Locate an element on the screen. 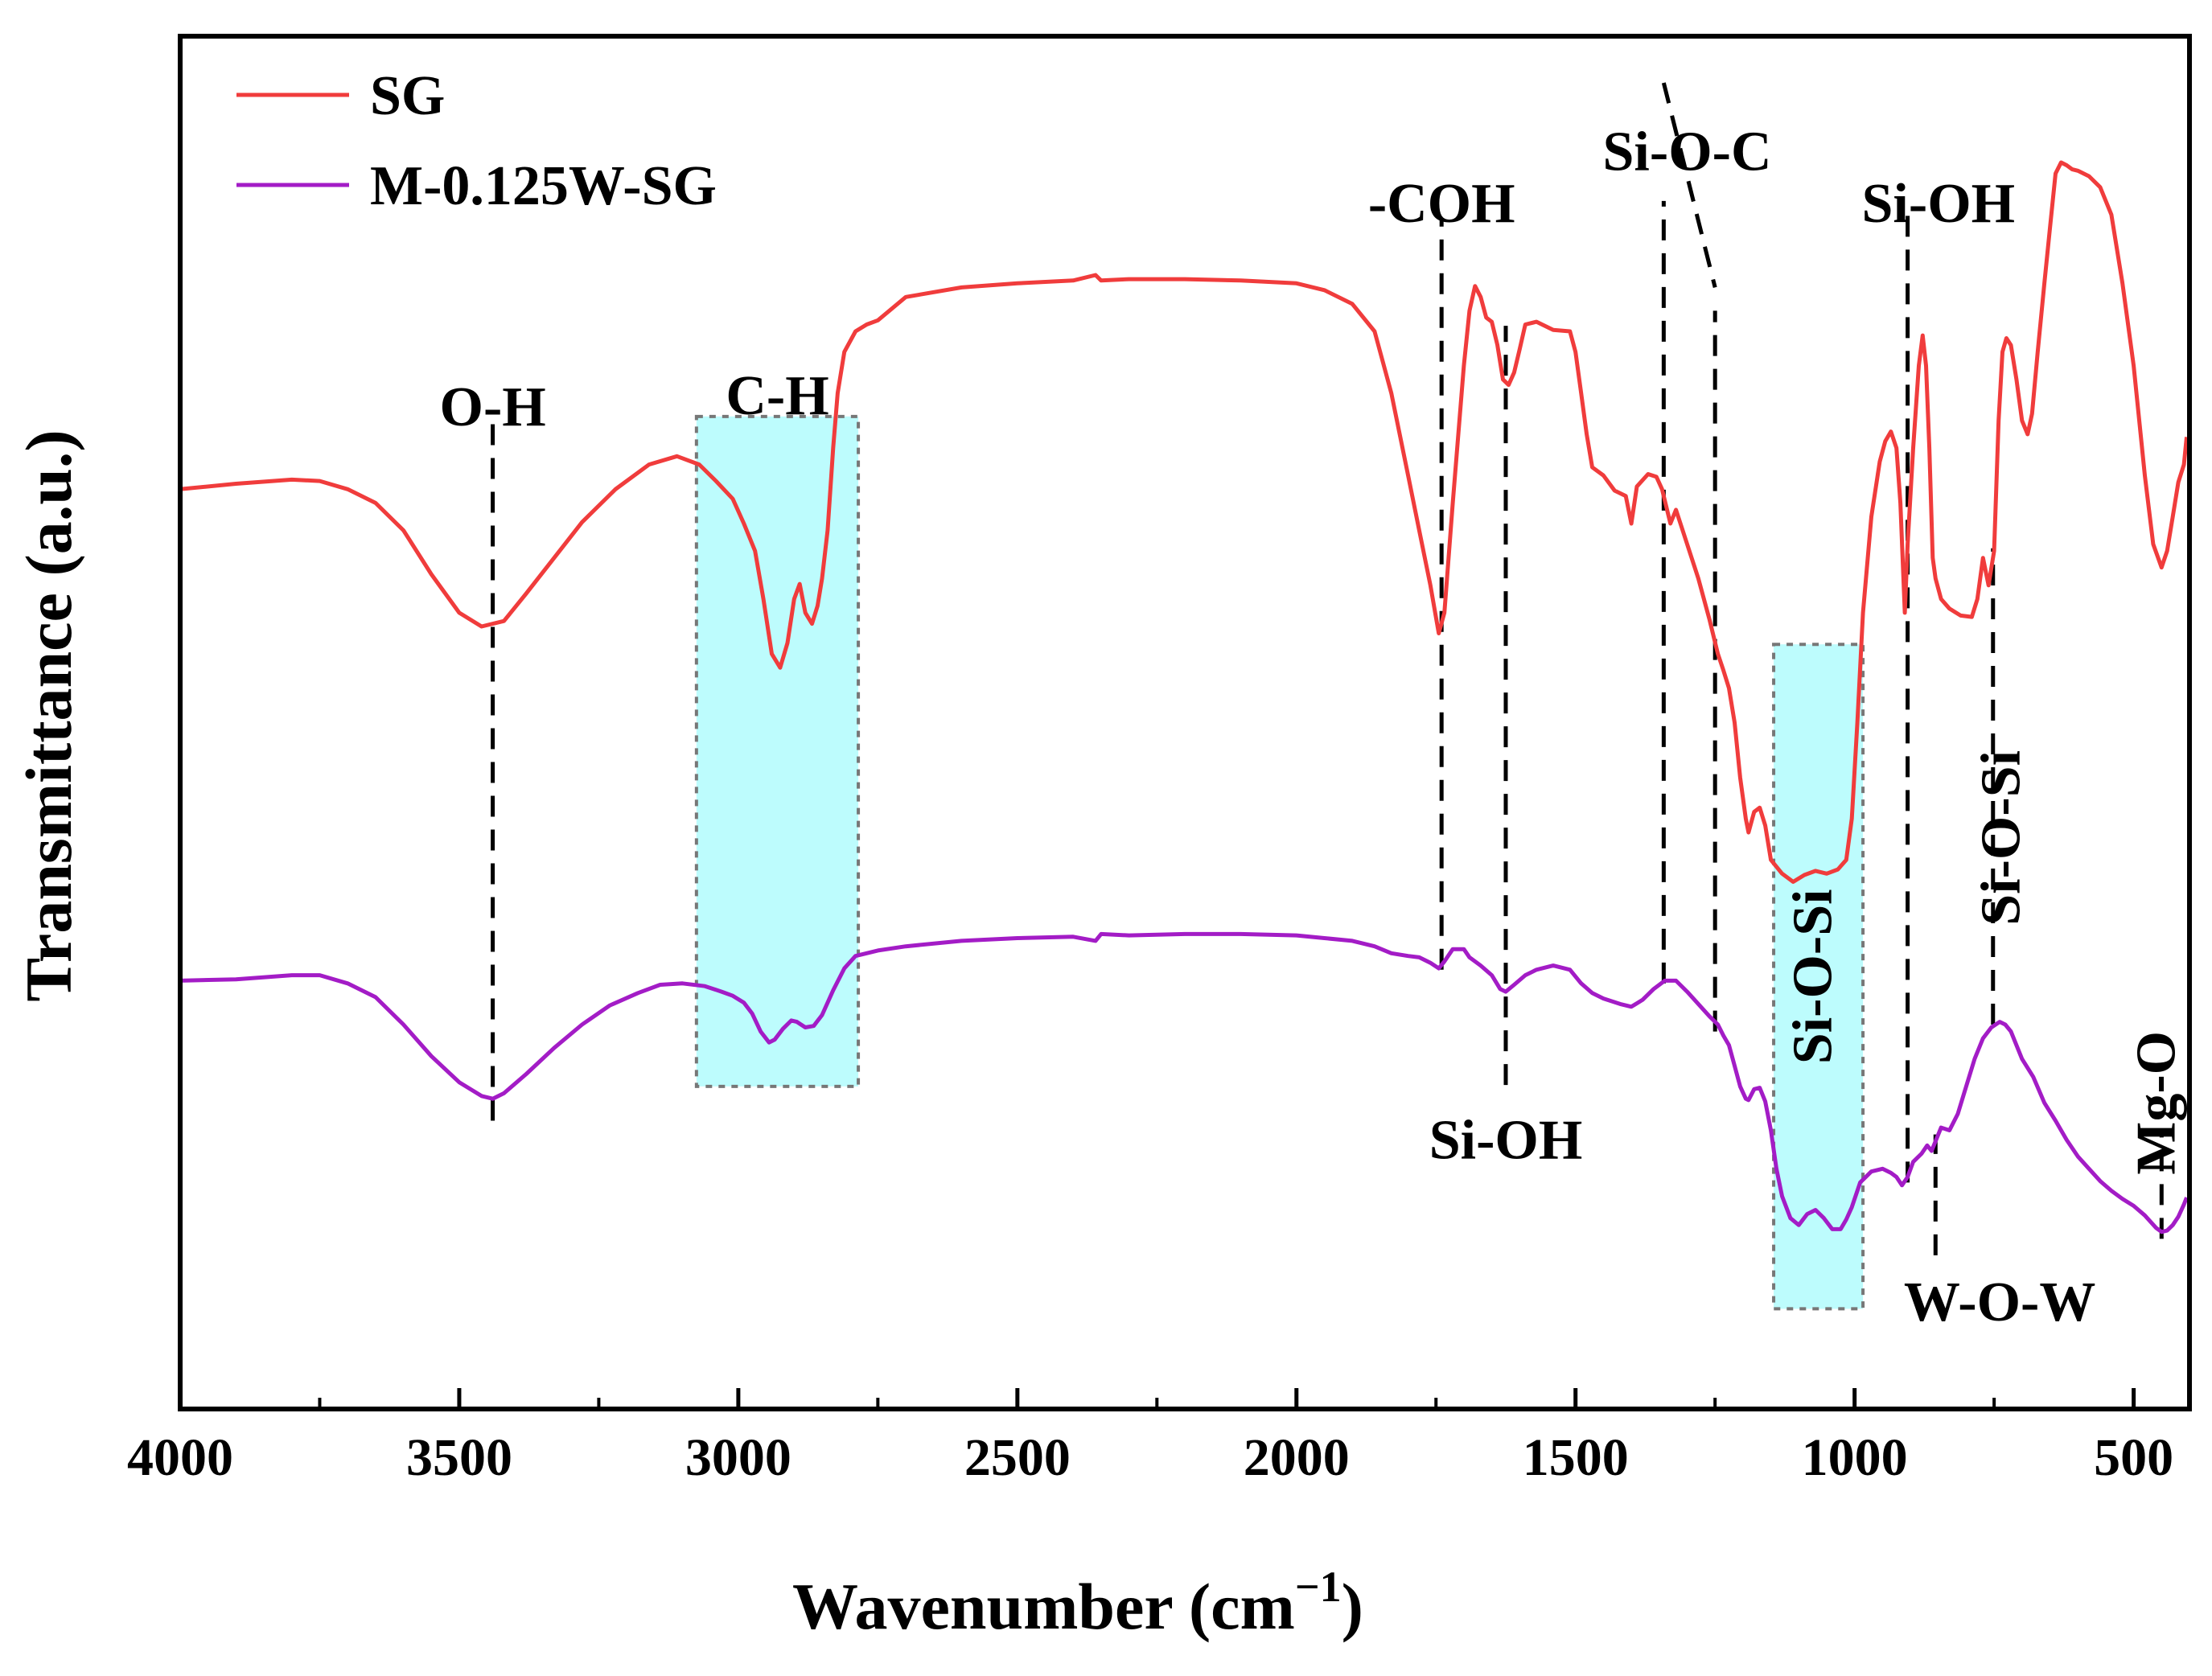 Image resolution: width=2212 pixels, height=1676 pixels. x-axis-title-close: ) is located at coordinates (1352, 1606).